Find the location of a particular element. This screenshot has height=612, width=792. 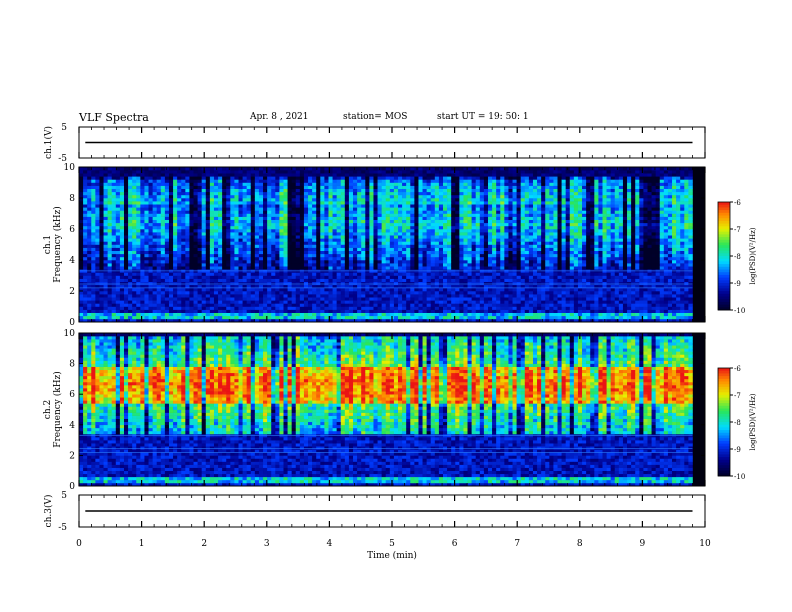

x-tick-label: 2 is located at coordinates (204, 544).